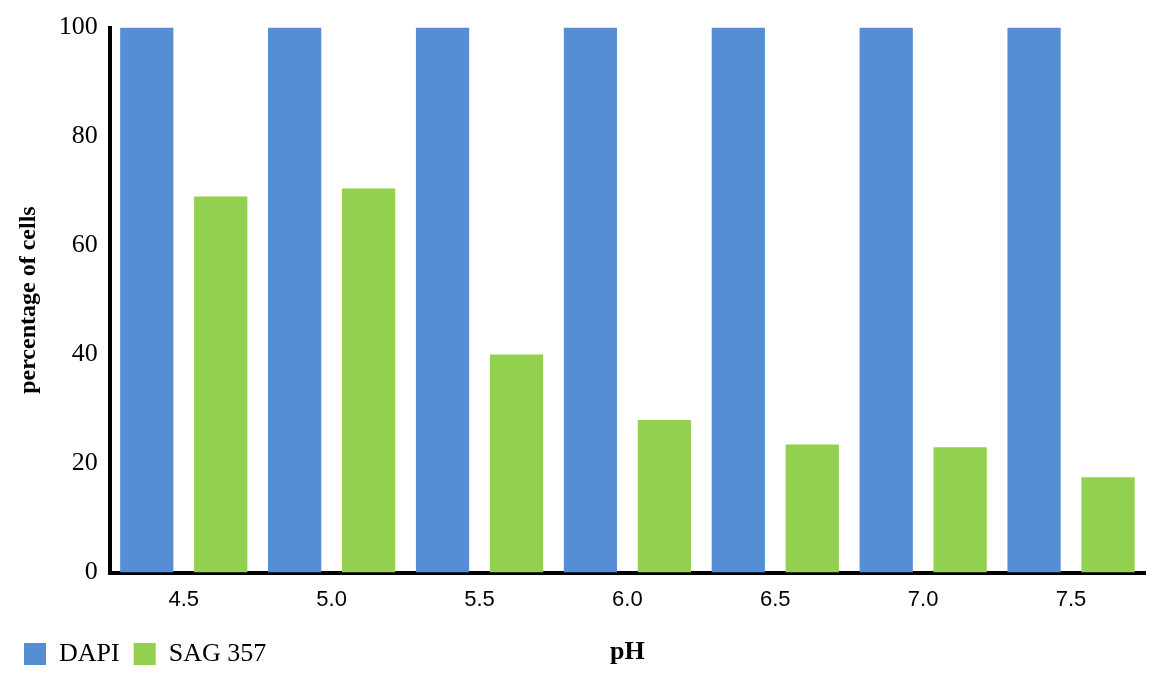  What do you see at coordinates (84, 244) in the screenshot?
I see `y-tick-label: 60` at bounding box center [84, 244].